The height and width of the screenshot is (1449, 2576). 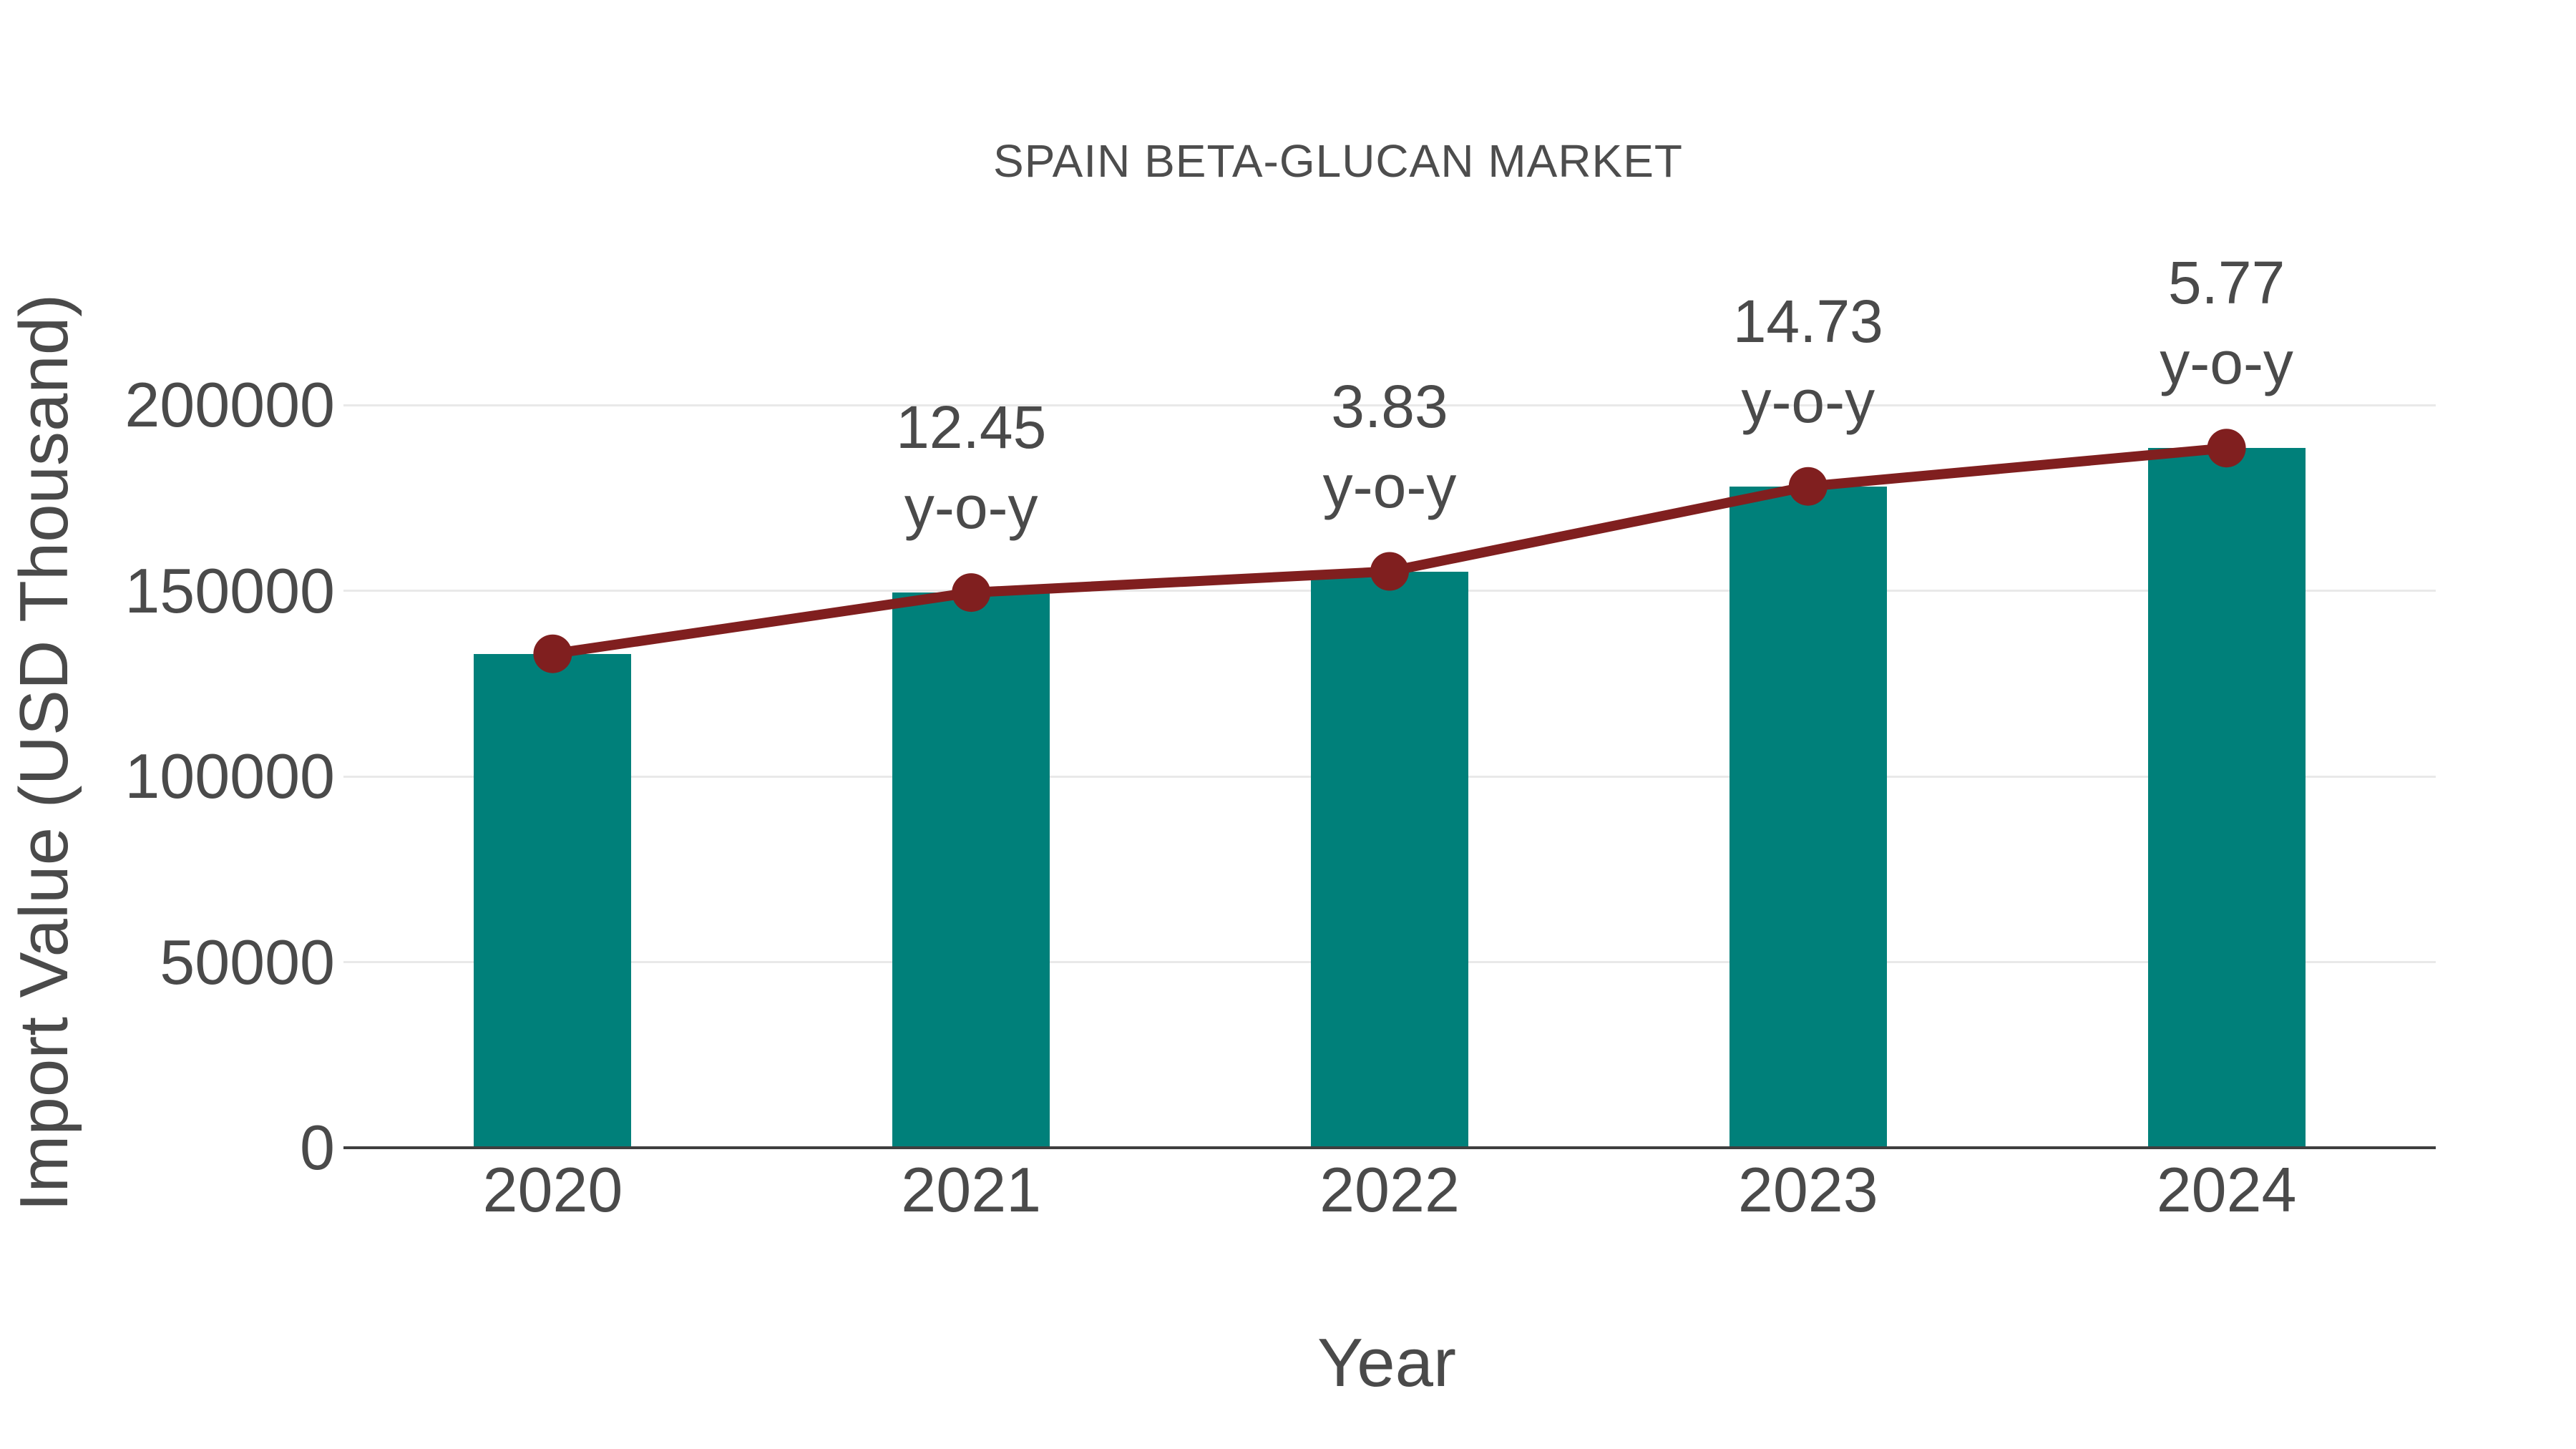 I want to click on line-marker-2022, so click(x=1389, y=571).